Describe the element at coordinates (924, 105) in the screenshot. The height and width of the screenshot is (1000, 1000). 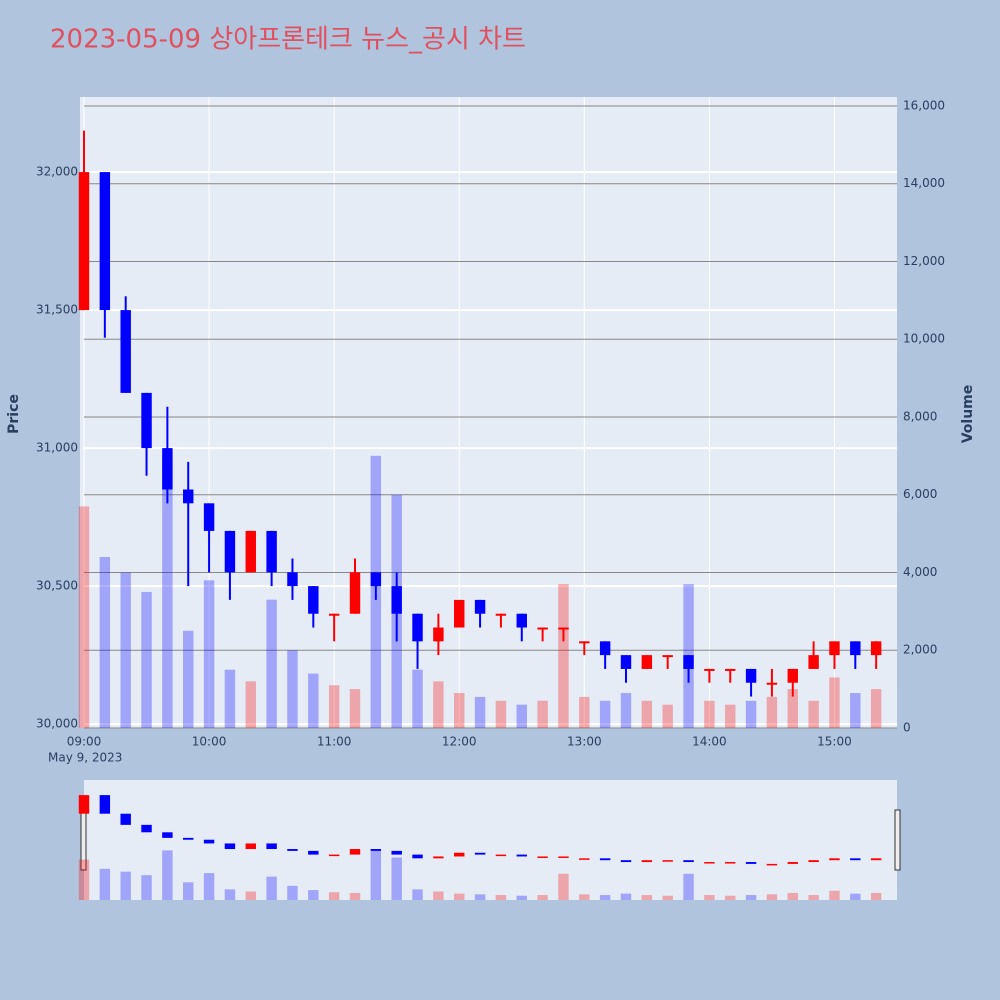
I see `y2-tick-label: 16,000` at that location.